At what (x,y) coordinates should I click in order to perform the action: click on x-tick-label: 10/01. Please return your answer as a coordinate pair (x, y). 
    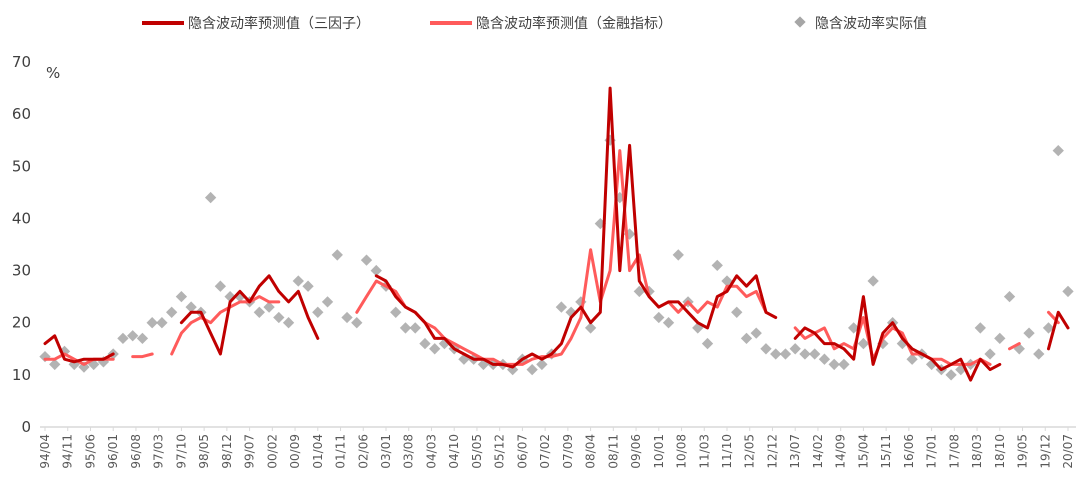
    Looking at the image, I should click on (659, 451).